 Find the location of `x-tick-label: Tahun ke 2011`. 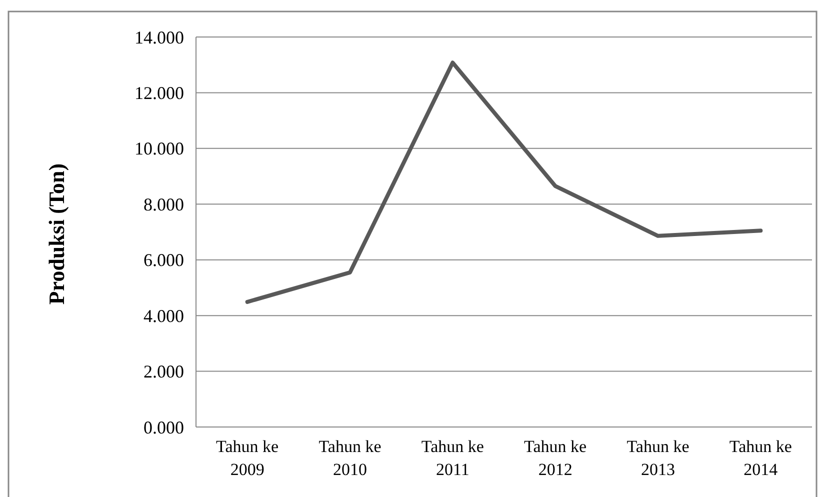

x-tick-label: Tahun ke 2011 is located at coordinates (452, 458).